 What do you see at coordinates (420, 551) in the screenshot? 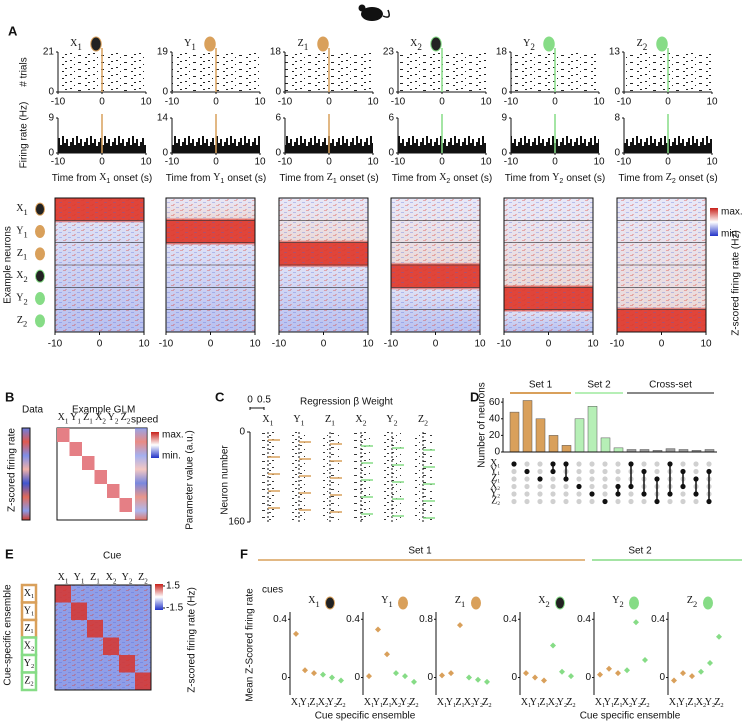
I see `set-label: Set 1` at bounding box center [420, 551].